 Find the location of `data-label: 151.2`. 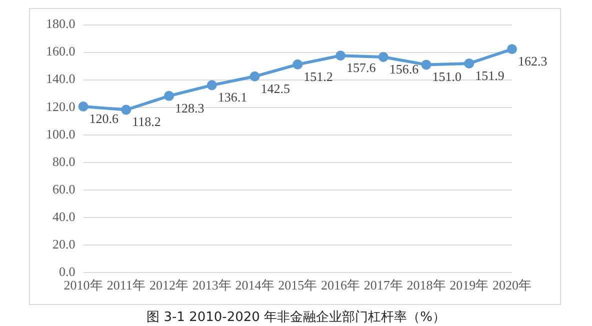

data-label: 151.2 is located at coordinates (318, 76).